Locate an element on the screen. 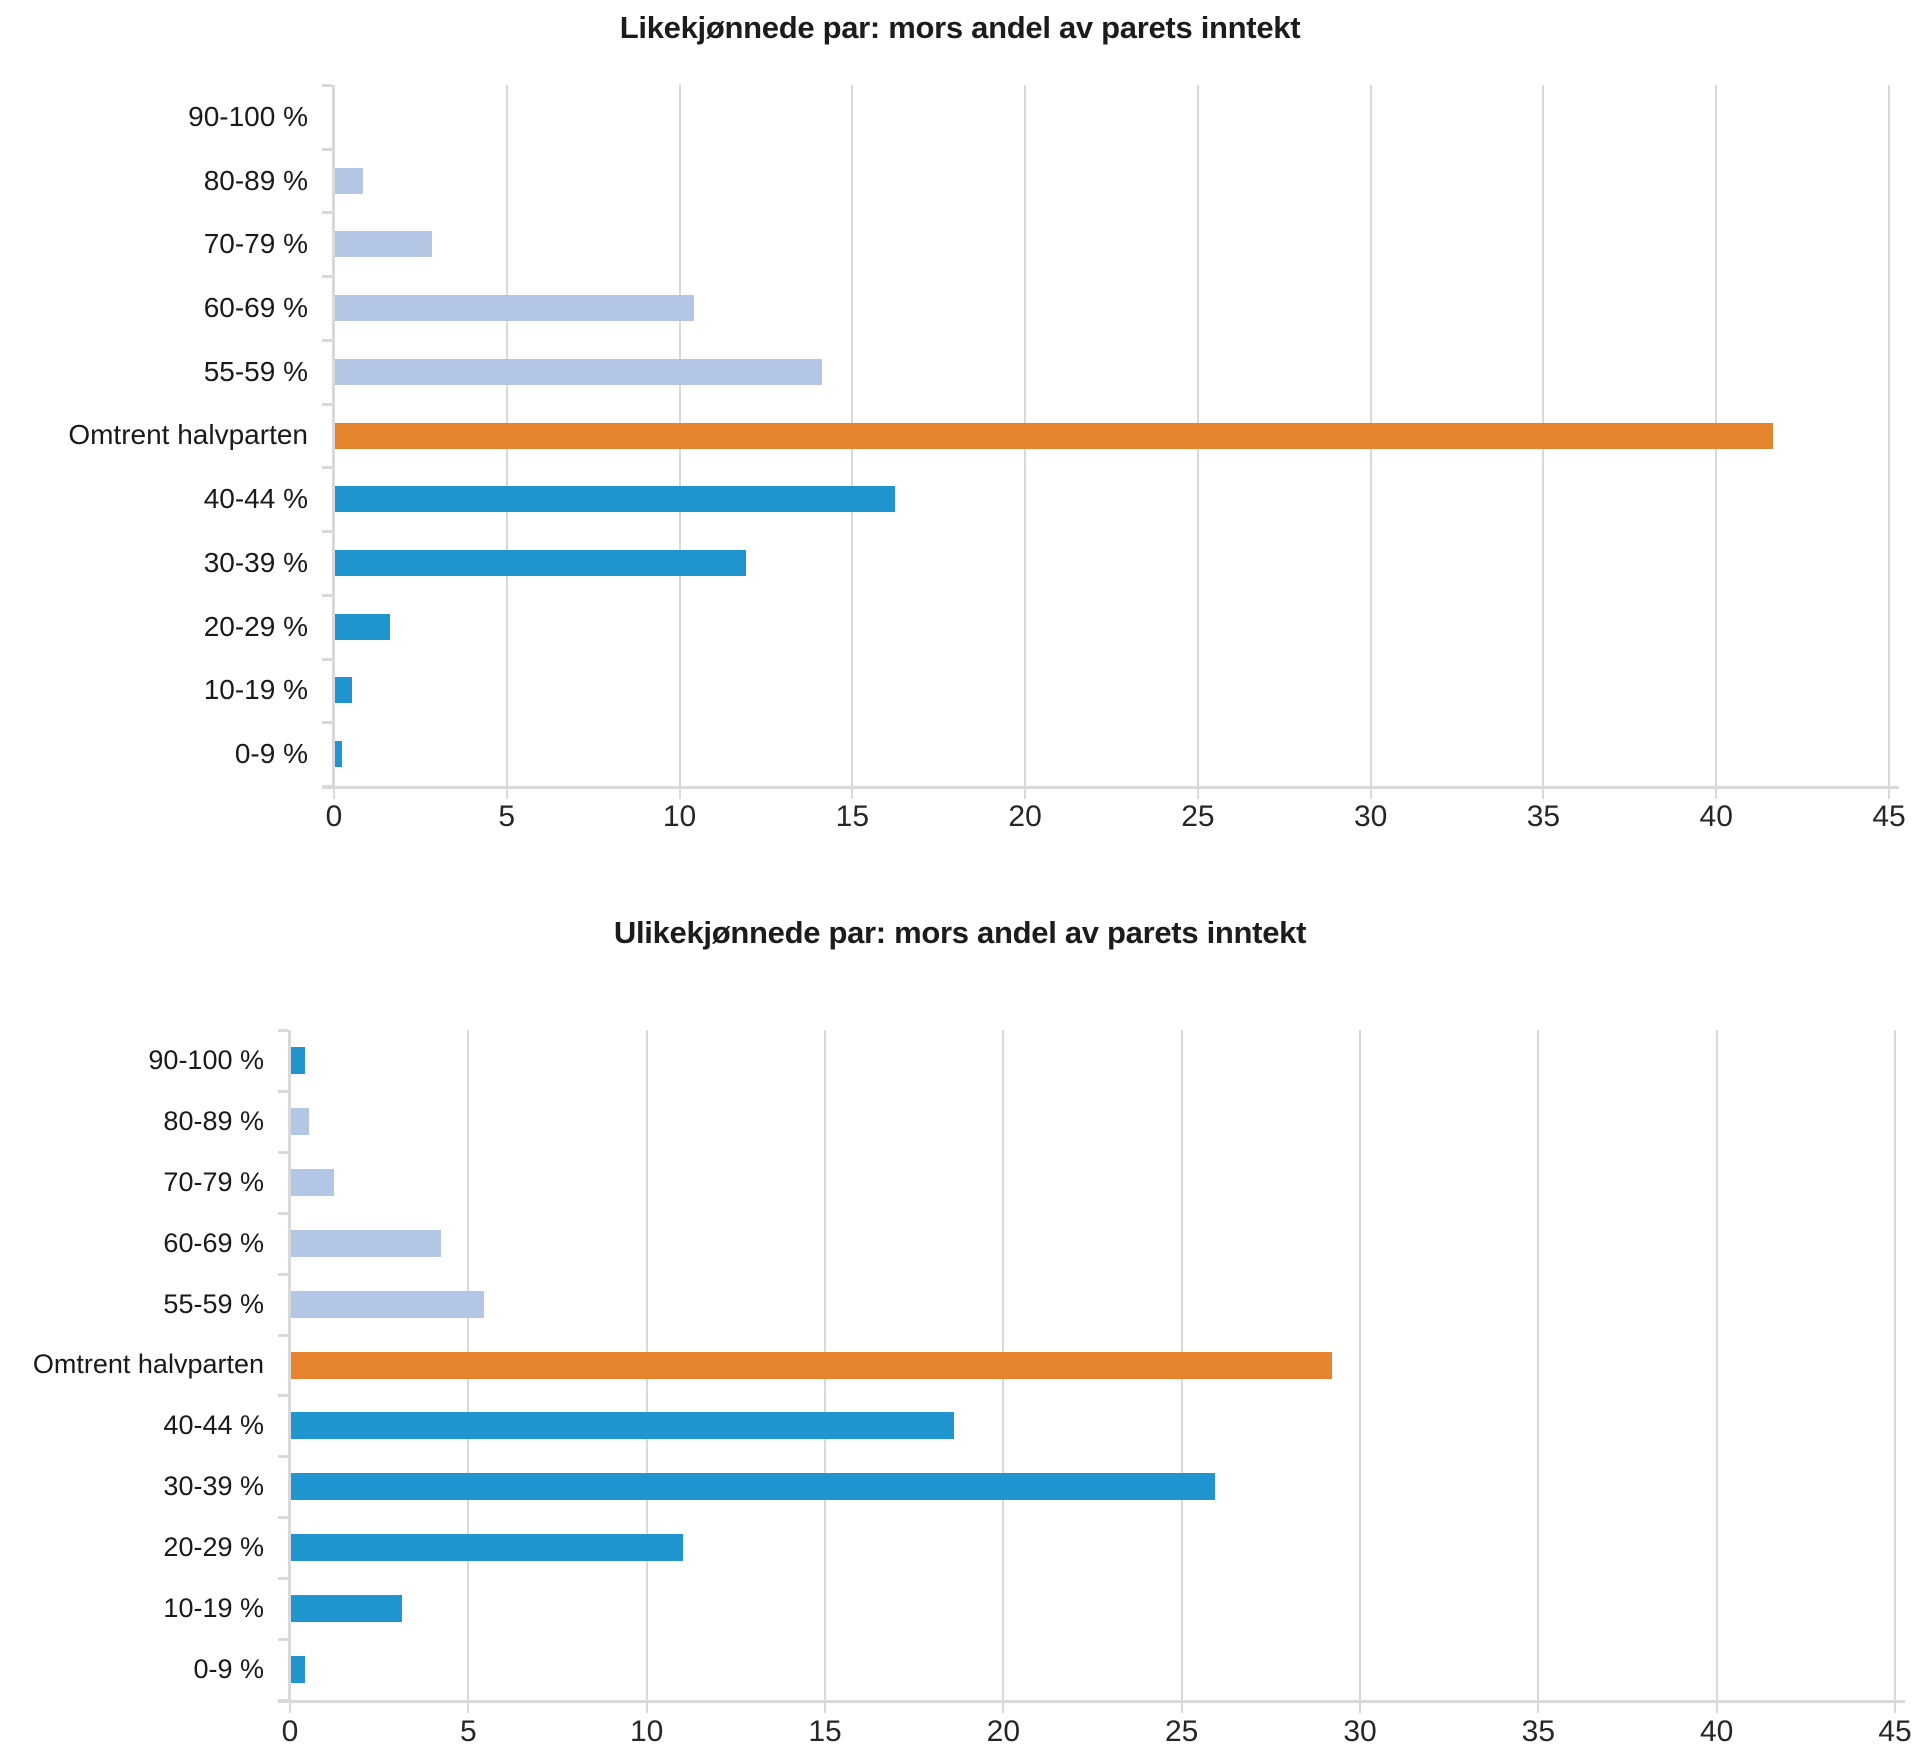  category-label: 55-59 % is located at coordinates (255, 371).